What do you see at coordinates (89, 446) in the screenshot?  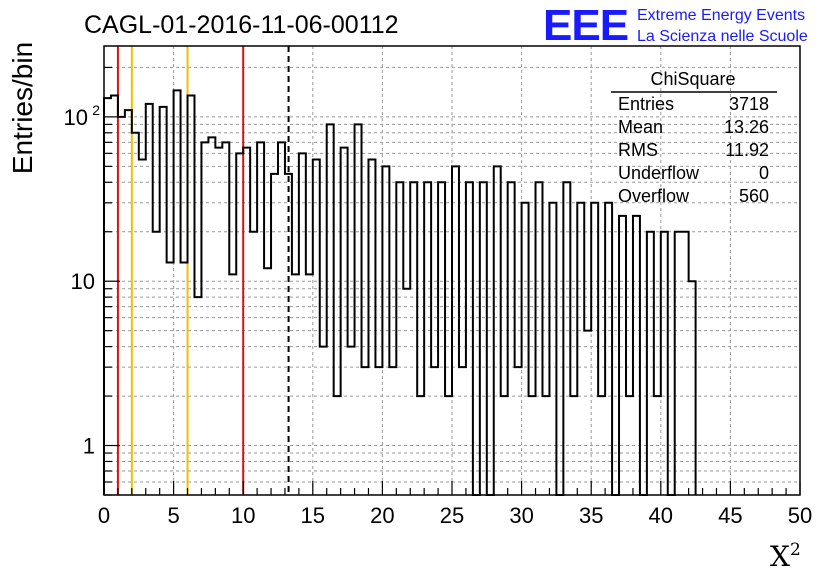 I see `y-tick-label: 1` at bounding box center [89, 446].